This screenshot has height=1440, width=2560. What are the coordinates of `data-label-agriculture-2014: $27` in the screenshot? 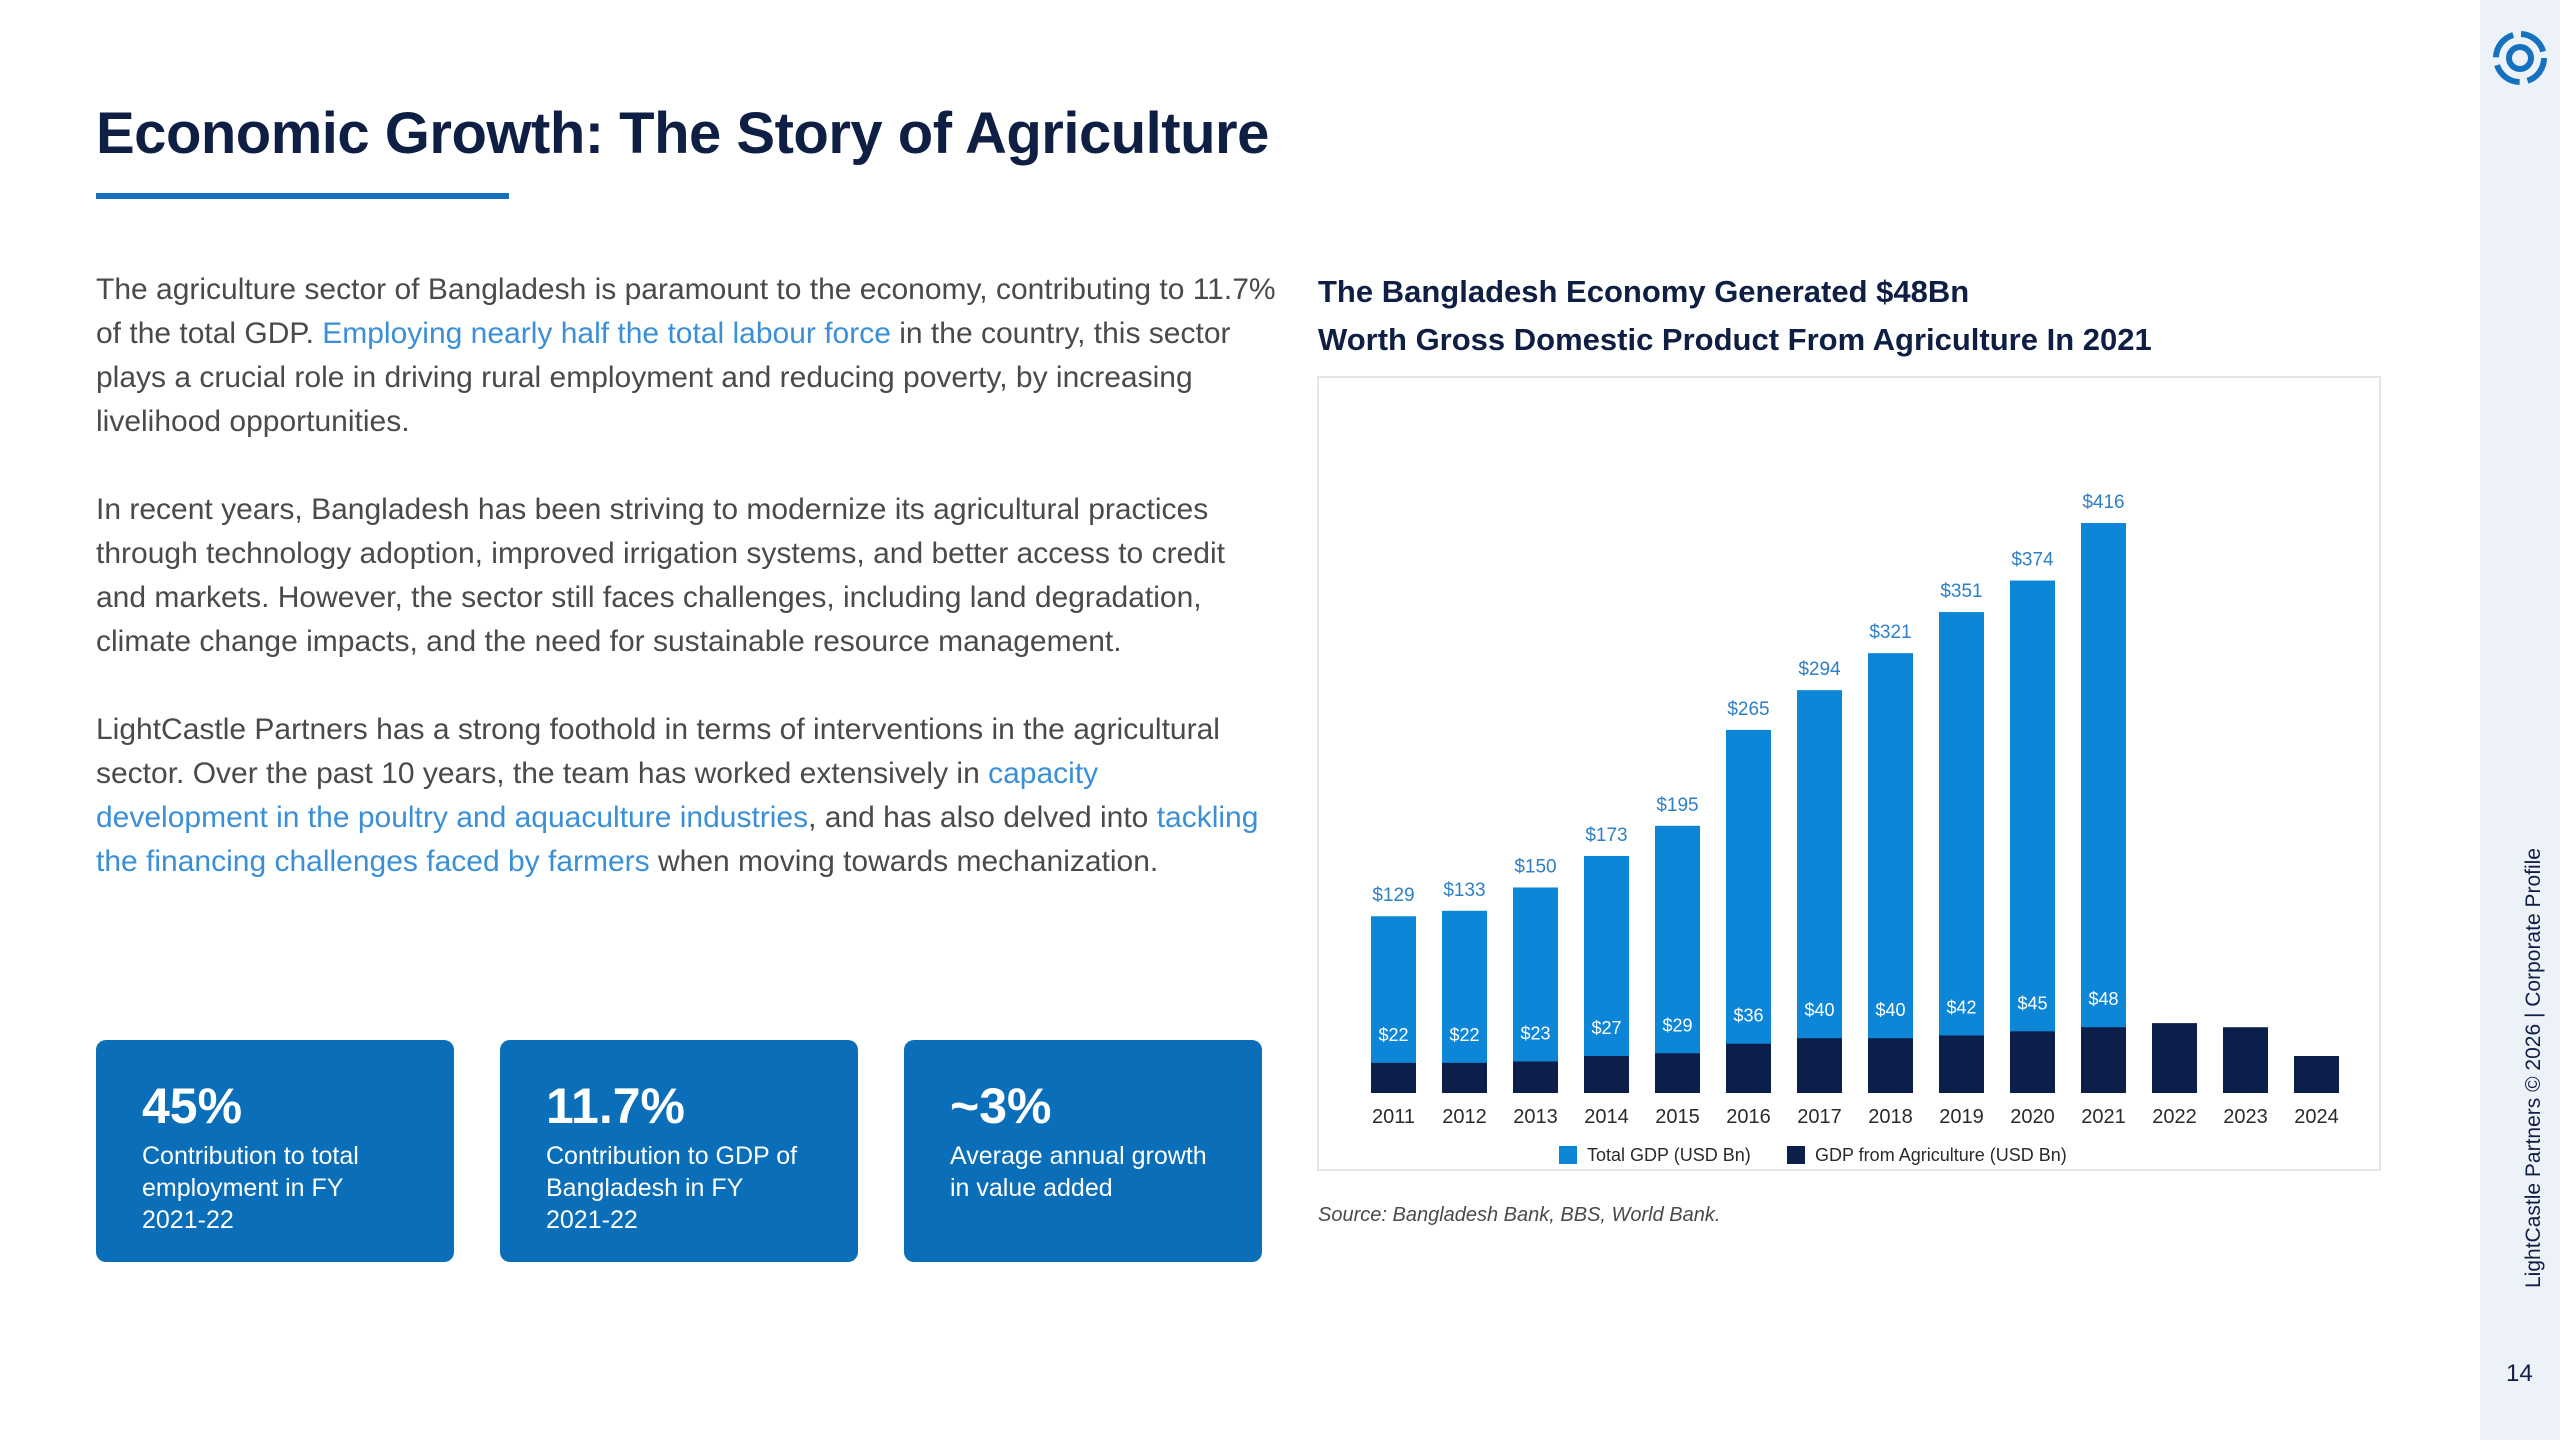 It's located at (1606, 1028).